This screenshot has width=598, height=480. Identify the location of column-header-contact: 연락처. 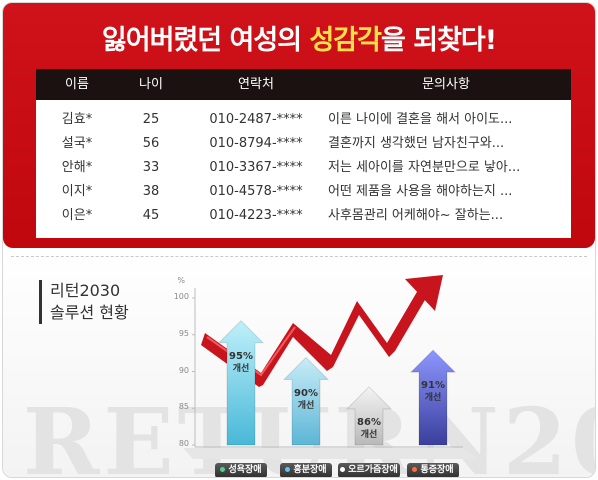
(256, 84).